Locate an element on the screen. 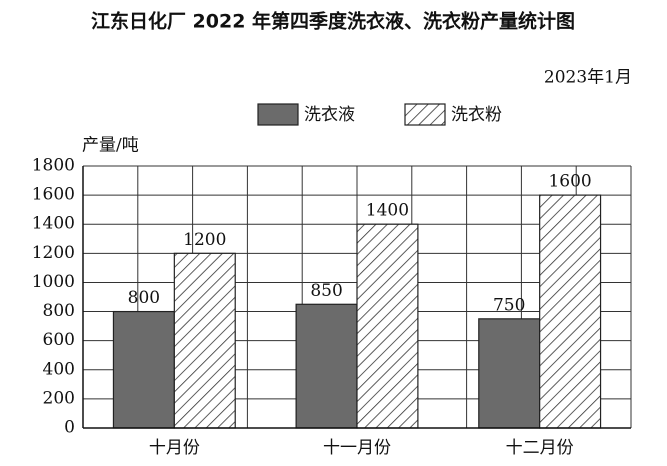  data-label: 800 is located at coordinates (144, 298).